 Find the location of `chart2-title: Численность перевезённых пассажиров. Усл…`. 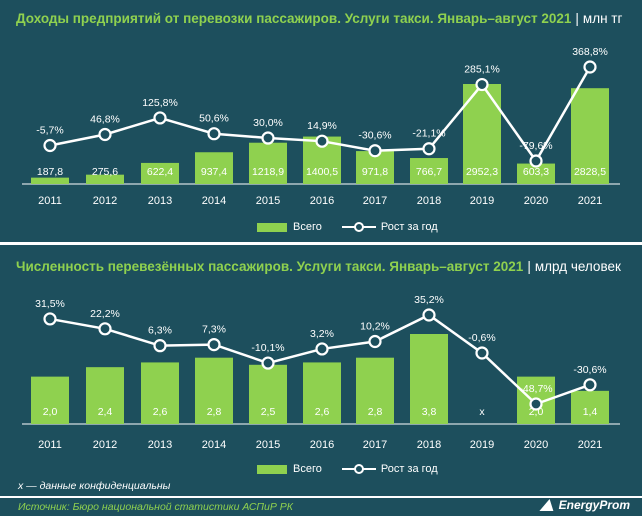

chart2-title: Численность перевезённых пассажиров. Усл… is located at coordinates (318, 266).